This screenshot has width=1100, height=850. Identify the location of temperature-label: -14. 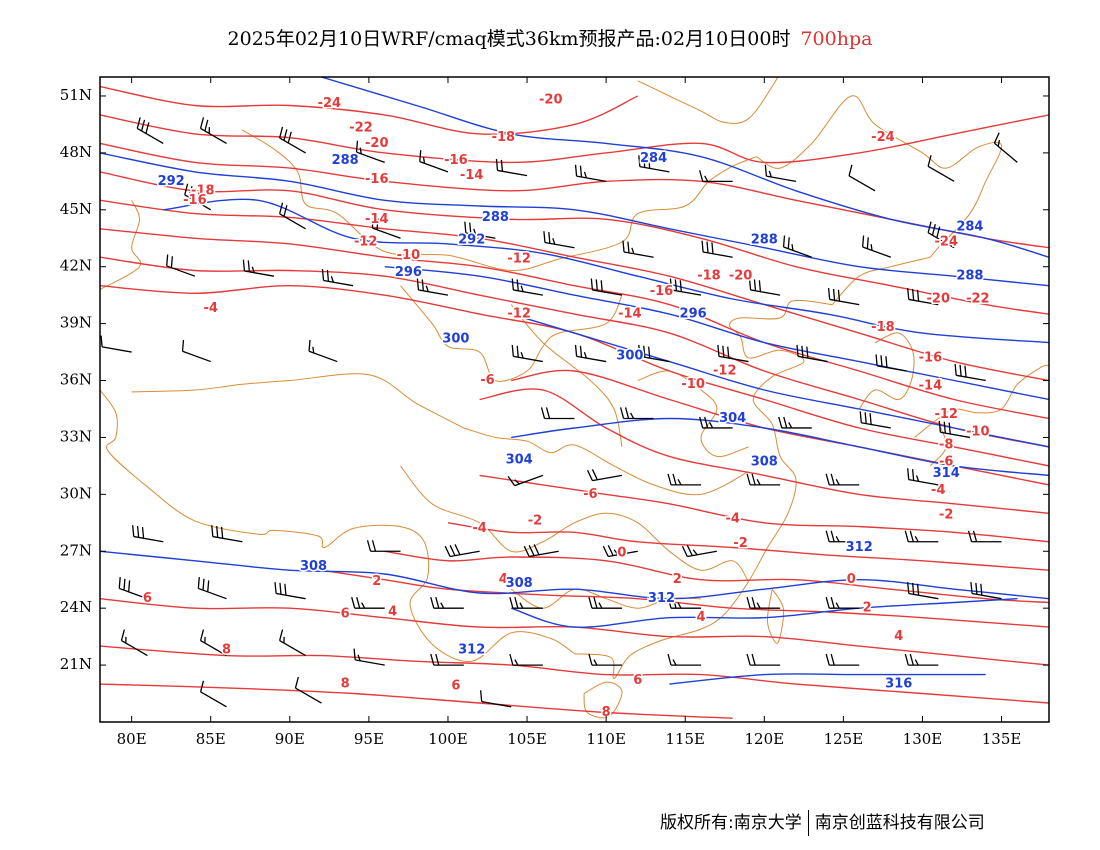
(931, 386).